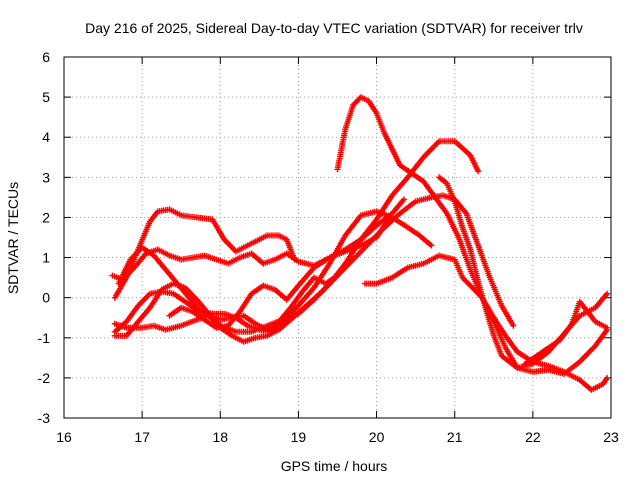 The image size is (640, 480). Describe the element at coordinates (334, 466) in the screenshot. I see `x-axis-label: GPS time / hours` at that location.